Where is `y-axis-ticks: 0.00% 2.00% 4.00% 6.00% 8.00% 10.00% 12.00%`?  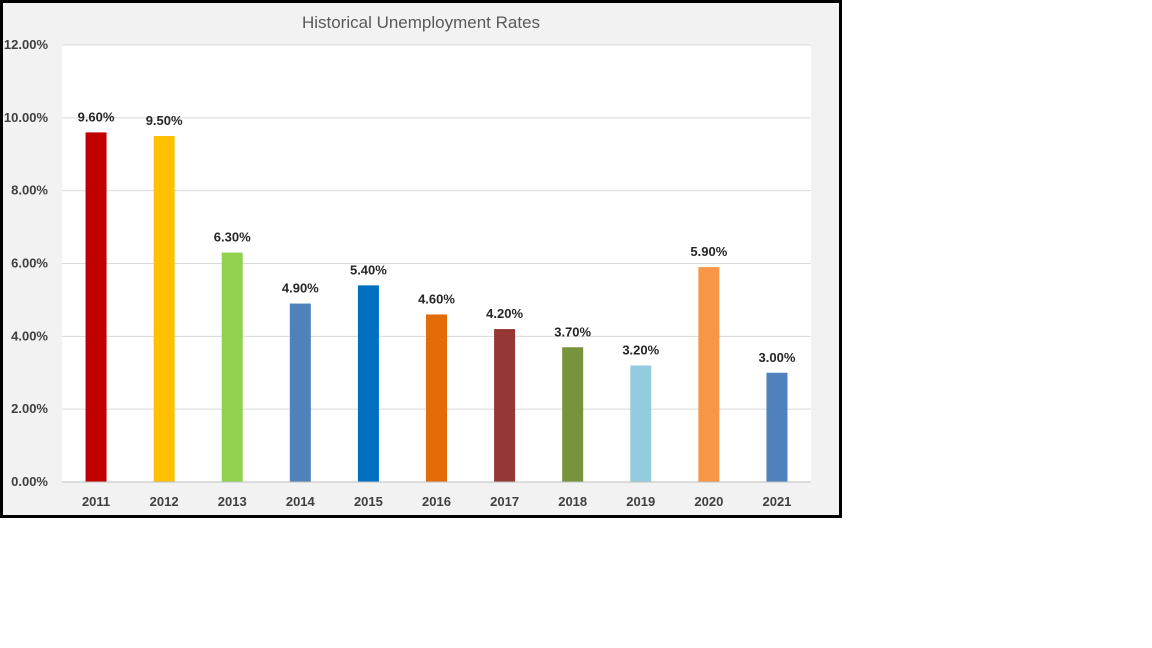
y-axis-ticks: 0.00% 2.00% 4.00% 6.00% 8.00% 10.00% 12.00% is located at coordinates (26, 263).